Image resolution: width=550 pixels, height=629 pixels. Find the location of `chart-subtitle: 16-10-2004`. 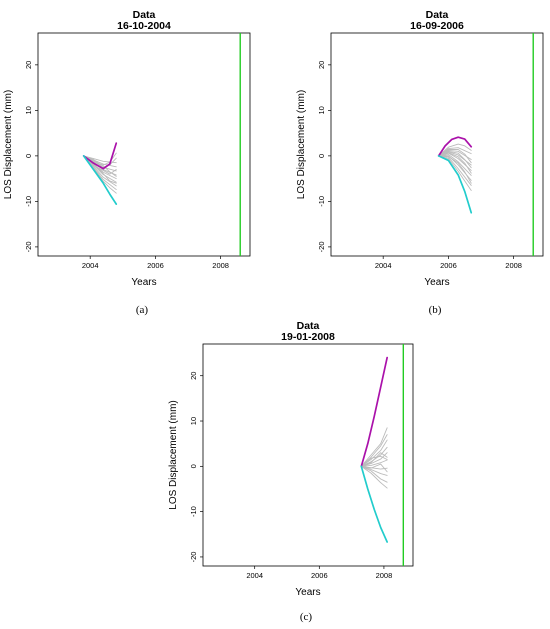

chart-subtitle: 16-10-2004 is located at coordinates (144, 26).